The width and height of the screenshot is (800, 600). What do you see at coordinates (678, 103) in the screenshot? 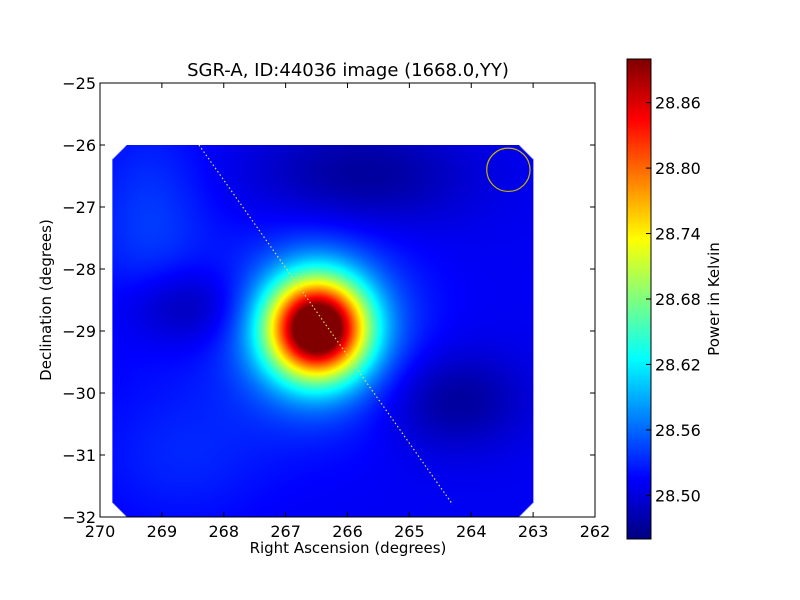
I see `colorbar-tick-label: 28.86` at bounding box center [678, 103].